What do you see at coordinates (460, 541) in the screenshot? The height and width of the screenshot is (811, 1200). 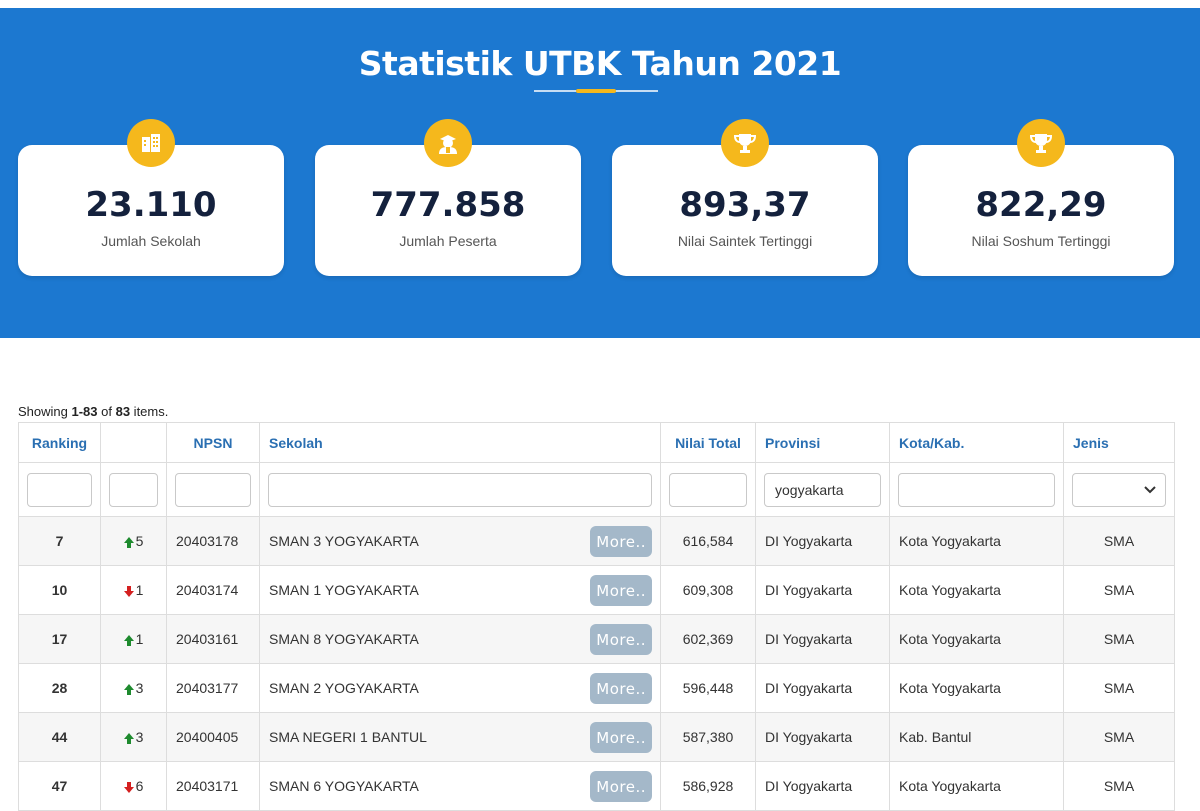 I see `sekolah-cell: SMAN 3 YOGYAKARTA More..` at bounding box center [460, 541].